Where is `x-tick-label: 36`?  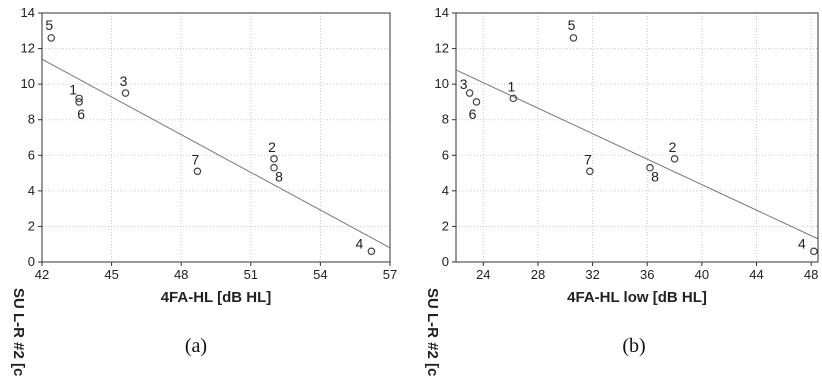 x-tick-label: 36 is located at coordinates (647, 274).